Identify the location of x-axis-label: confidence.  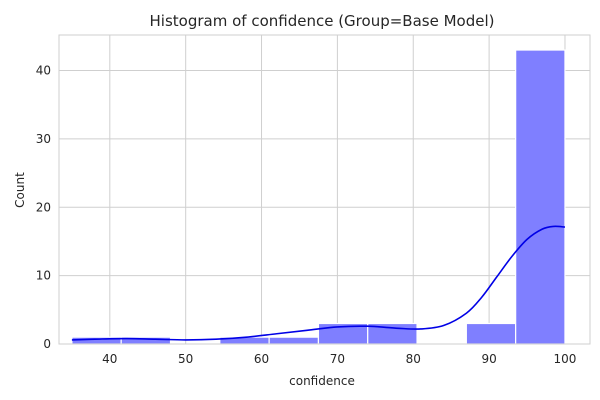
(322, 381).